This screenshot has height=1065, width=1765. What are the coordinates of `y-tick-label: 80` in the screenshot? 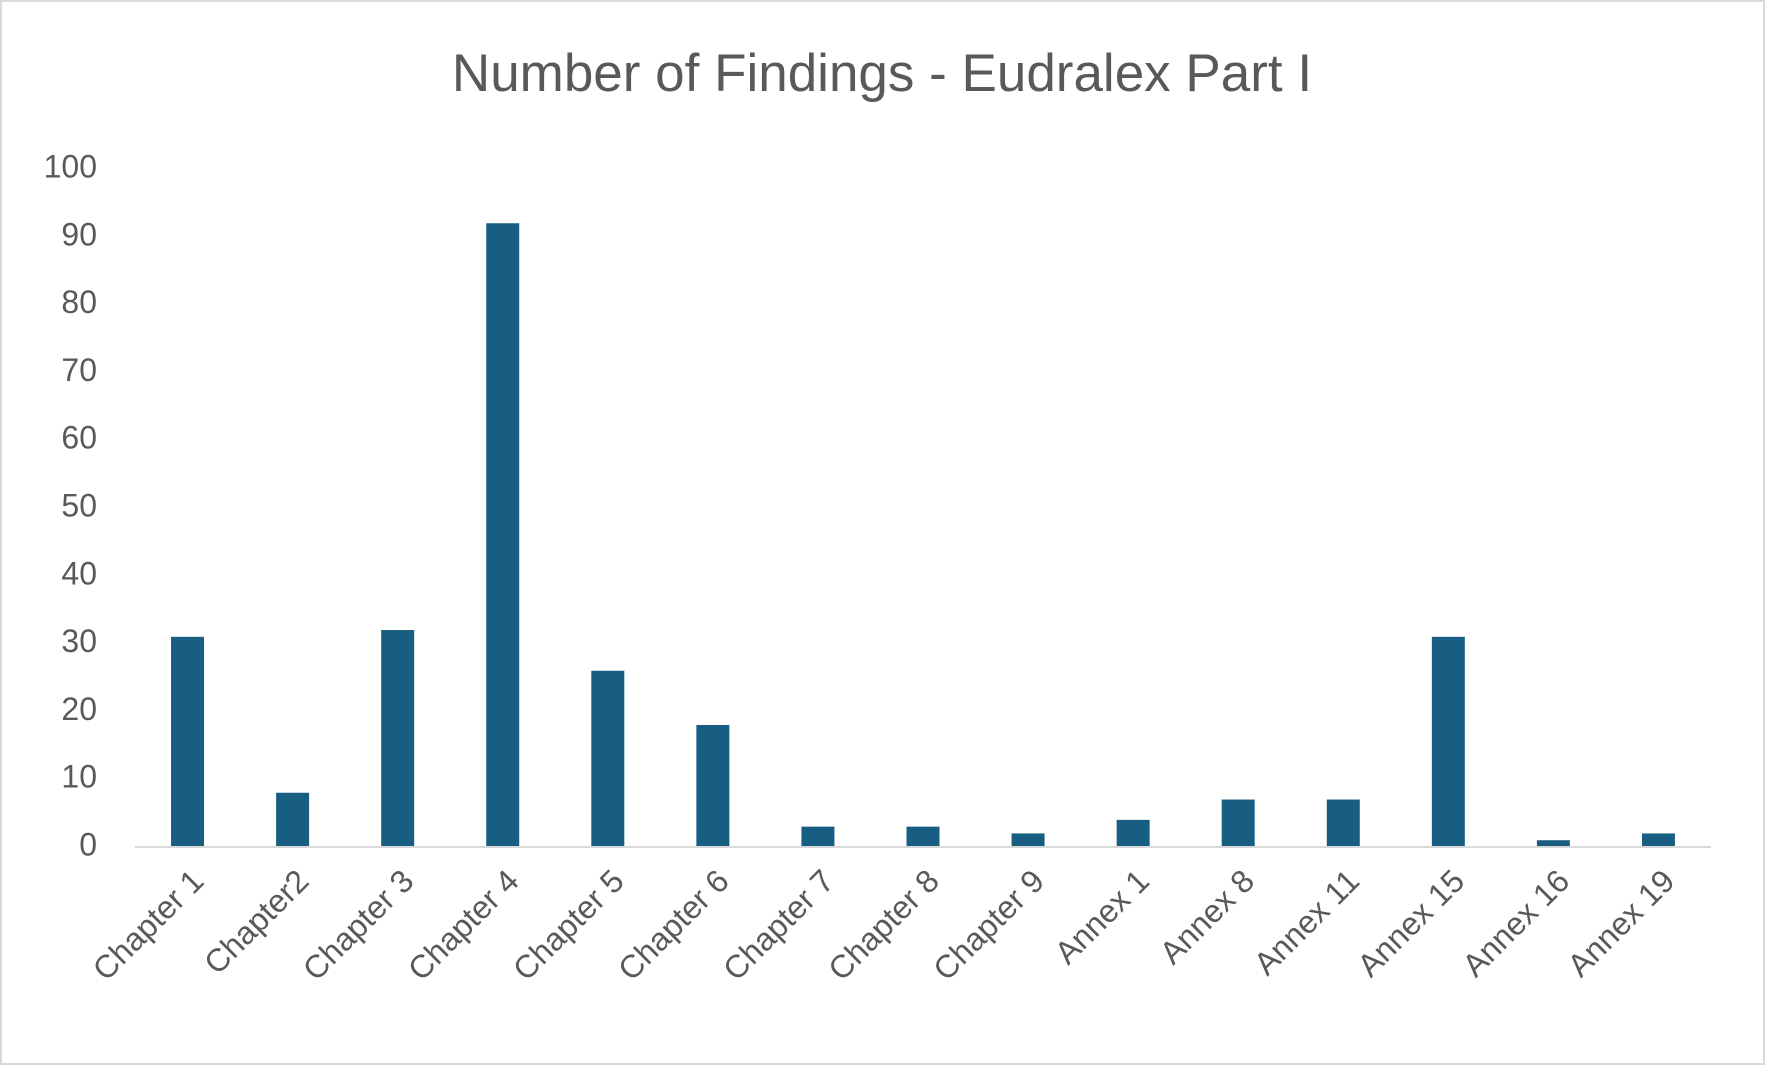 It's located at (79, 302).